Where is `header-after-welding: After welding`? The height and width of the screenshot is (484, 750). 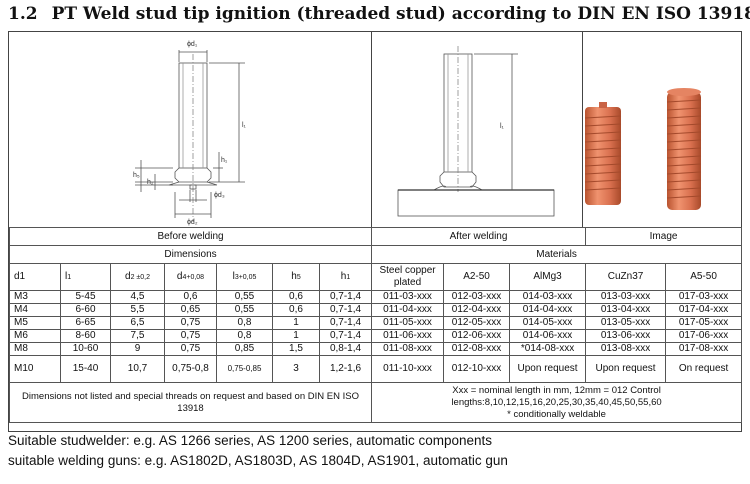 header-after-welding: After welding is located at coordinates (479, 236).